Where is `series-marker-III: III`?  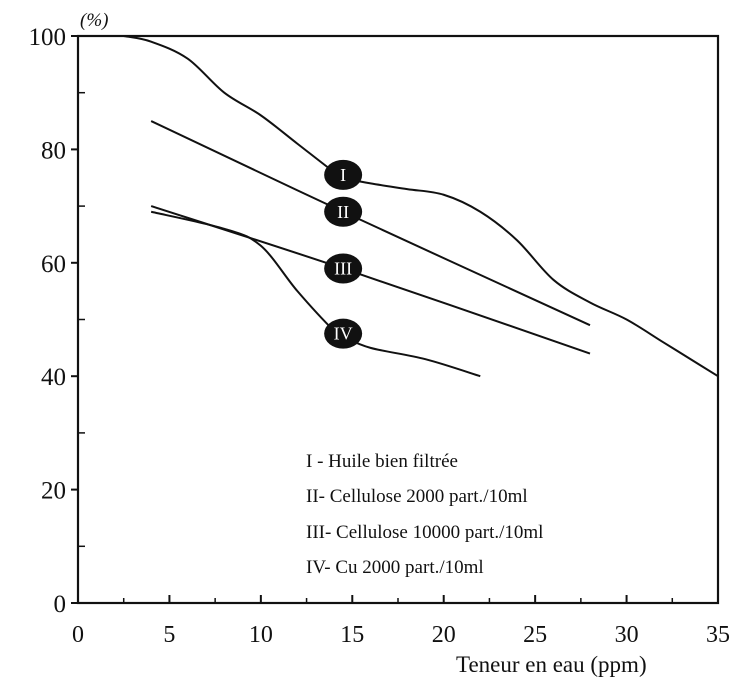 series-marker-III: III is located at coordinates (343, 268).